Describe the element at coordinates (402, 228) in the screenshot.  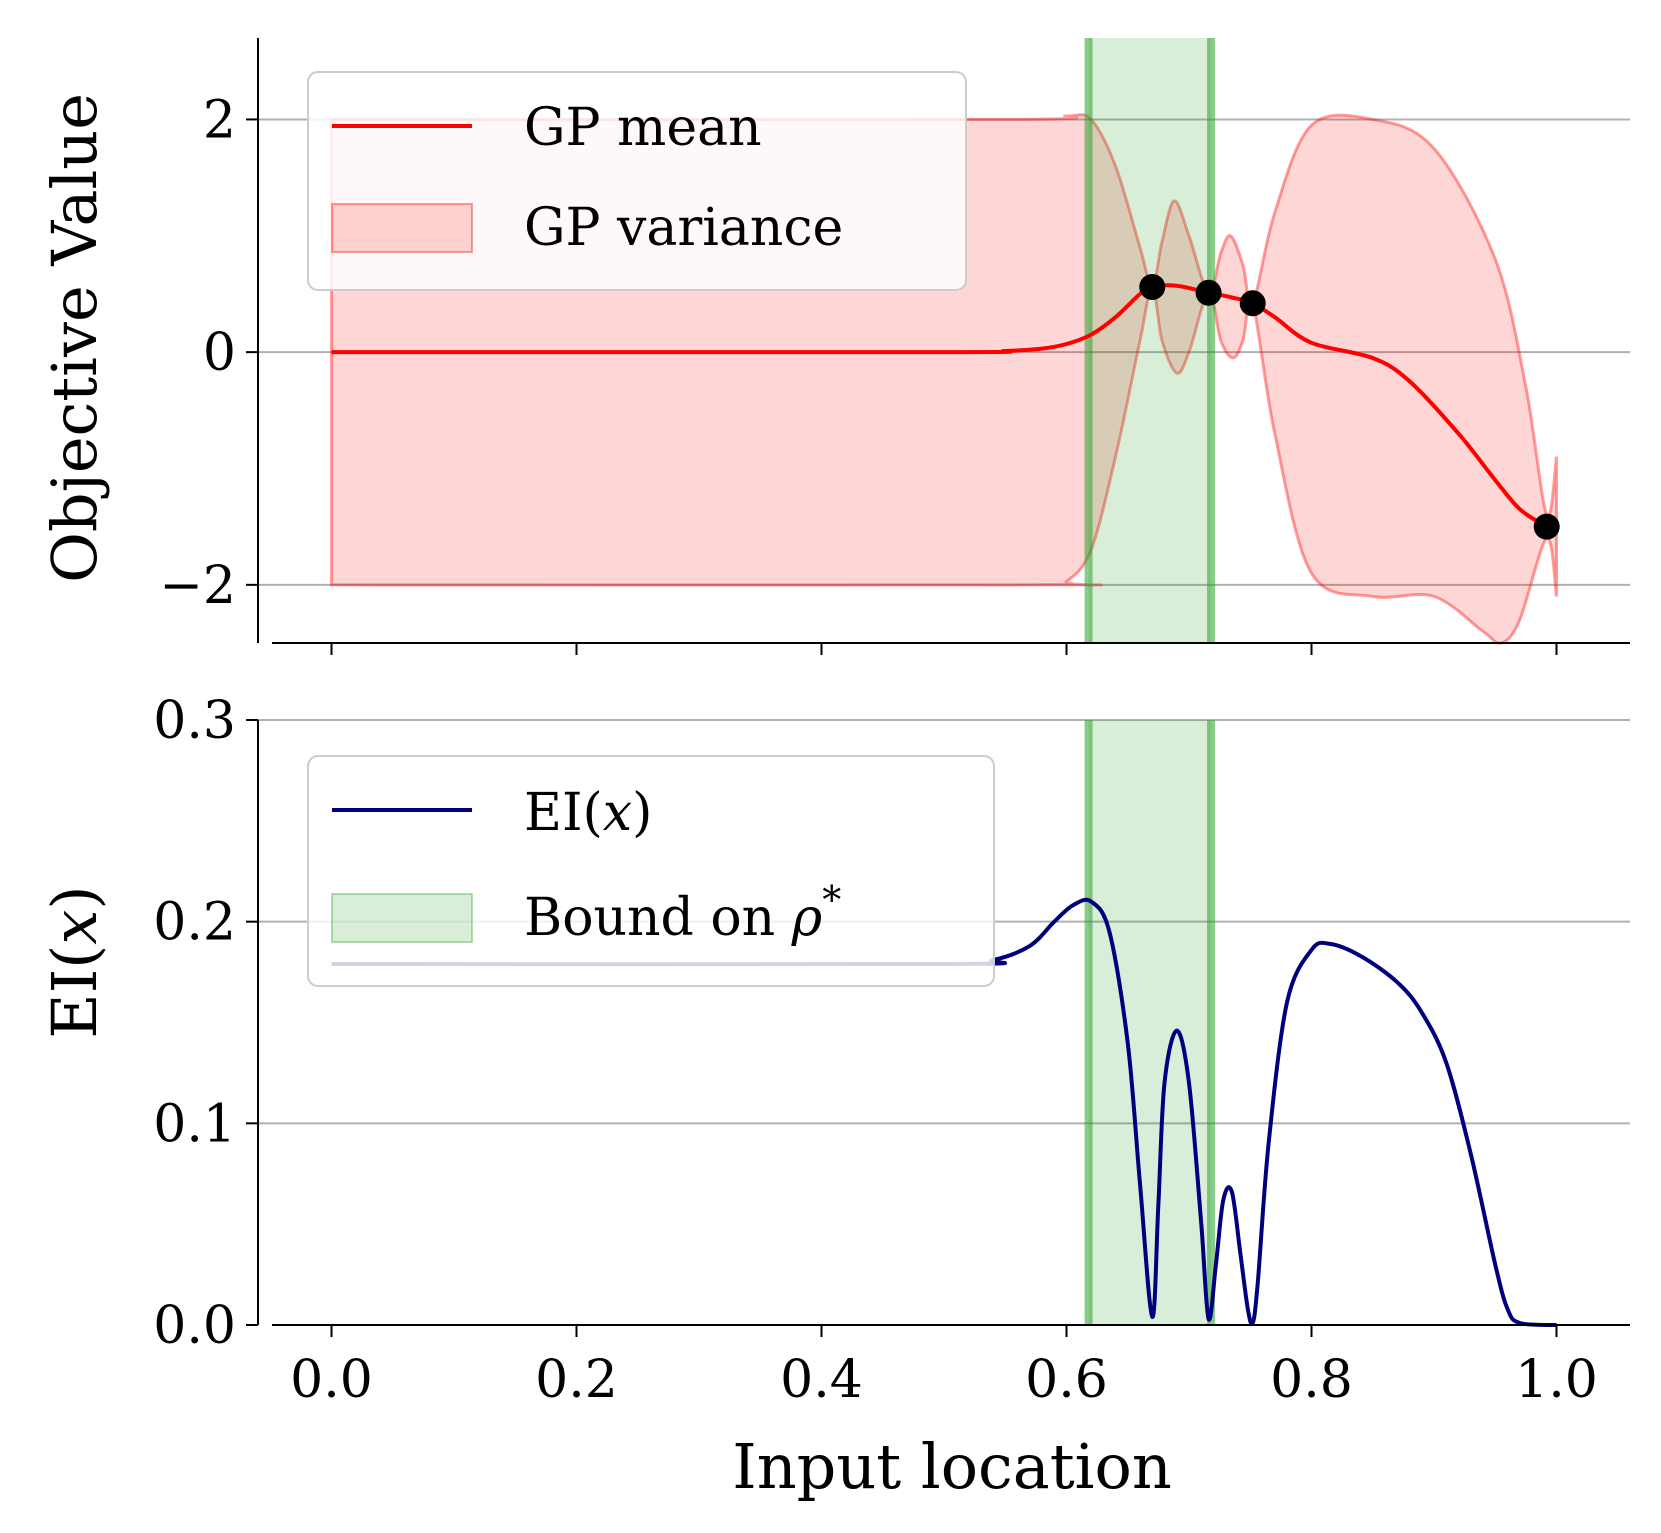
I see `legend-gp-variance-swatch` at that location.